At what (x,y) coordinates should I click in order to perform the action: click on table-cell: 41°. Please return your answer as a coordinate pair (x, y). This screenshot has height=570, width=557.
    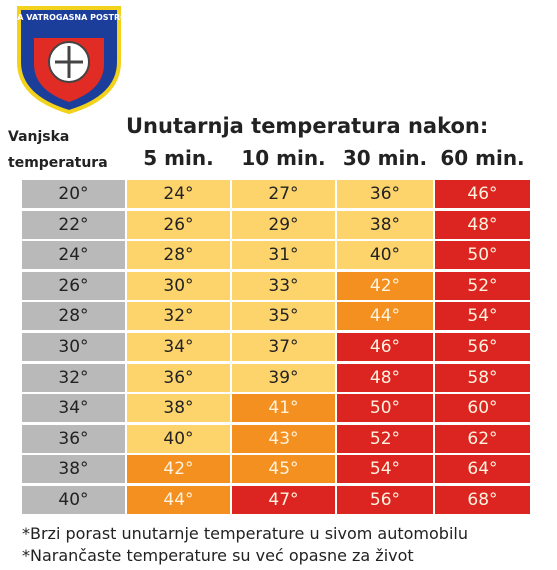
    Looking at the image, I should click on (283, 408).